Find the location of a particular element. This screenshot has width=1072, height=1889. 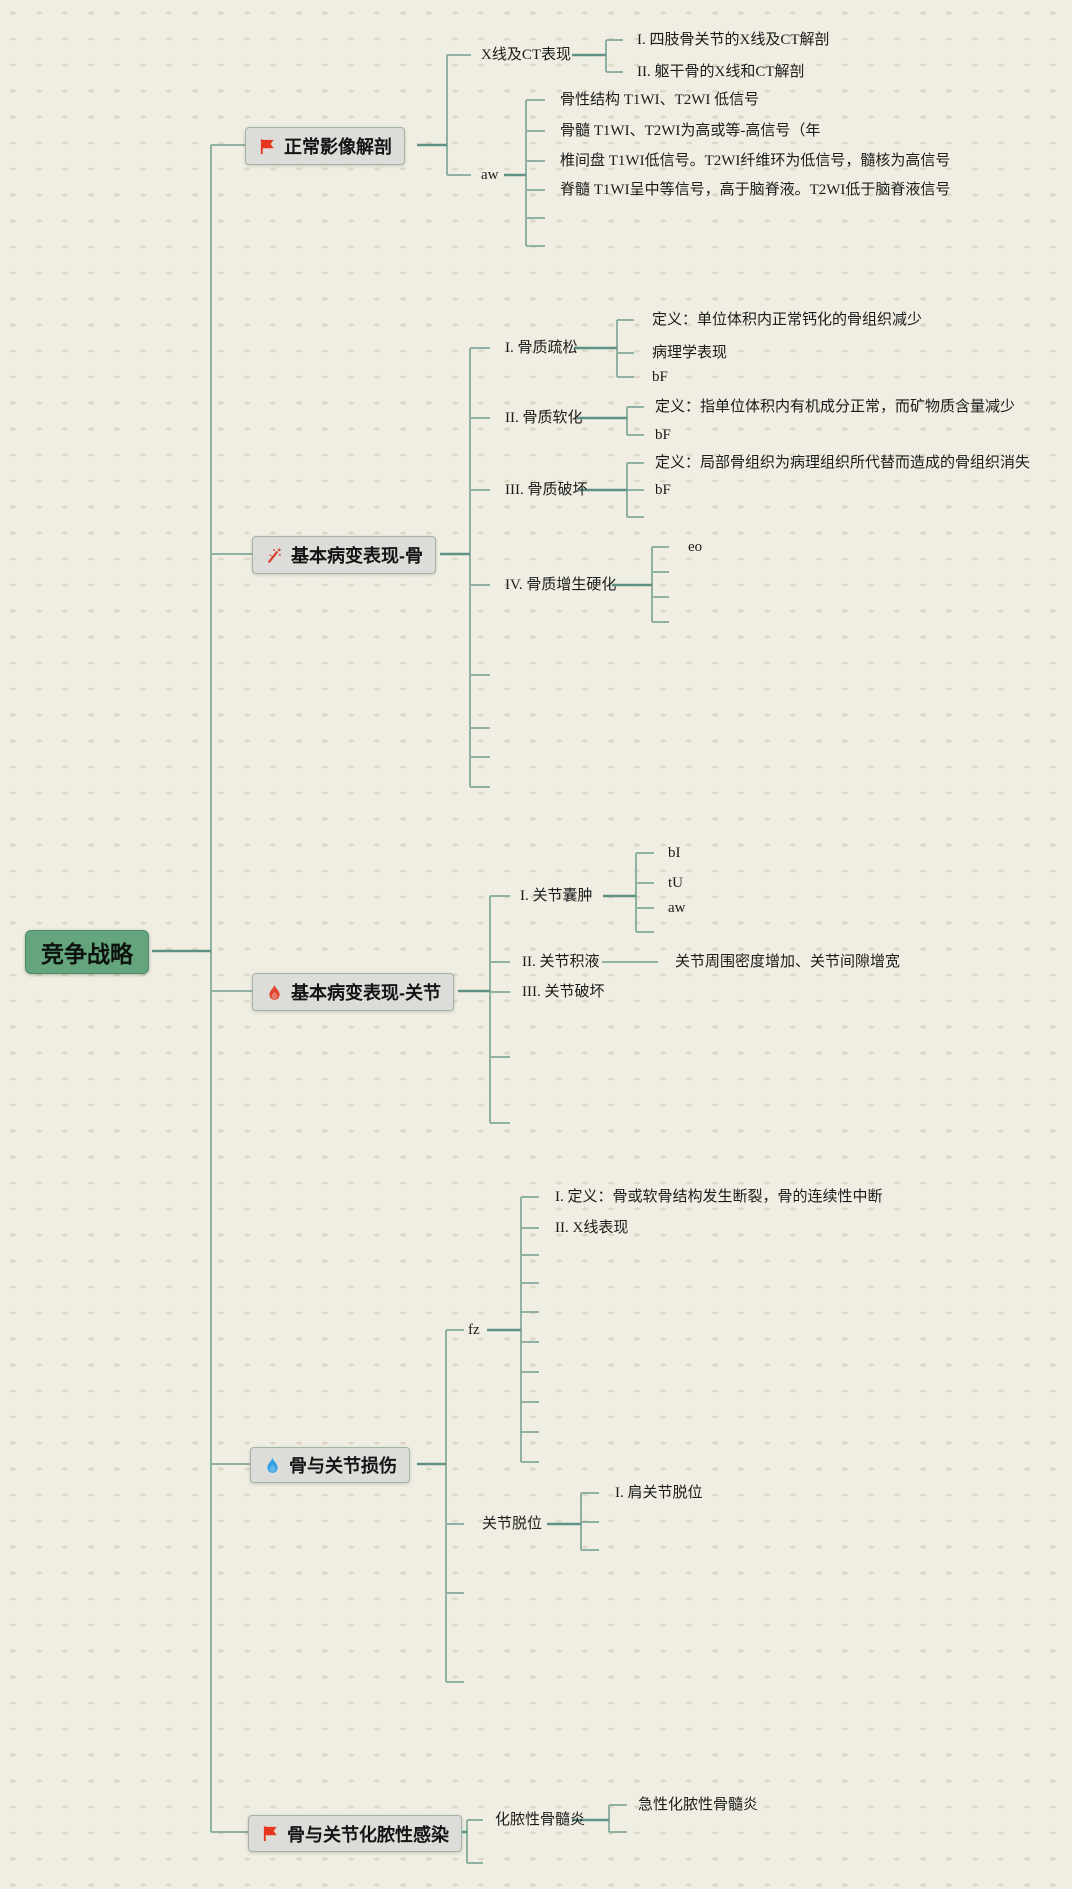

branch-bone-joint-injury: 骨与关节损伤 is located at coordinates (330, 1465).